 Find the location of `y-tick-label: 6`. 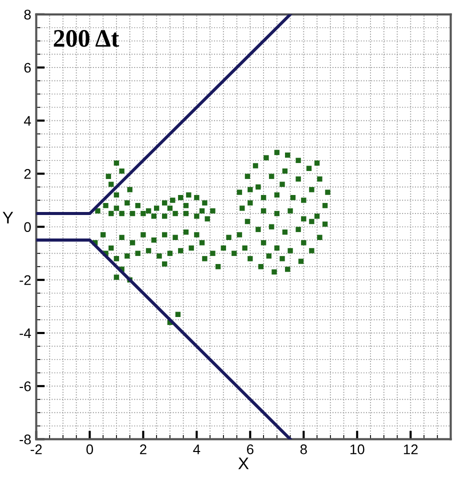

y-tick-label: 6 is located at coordinates (27, 67).